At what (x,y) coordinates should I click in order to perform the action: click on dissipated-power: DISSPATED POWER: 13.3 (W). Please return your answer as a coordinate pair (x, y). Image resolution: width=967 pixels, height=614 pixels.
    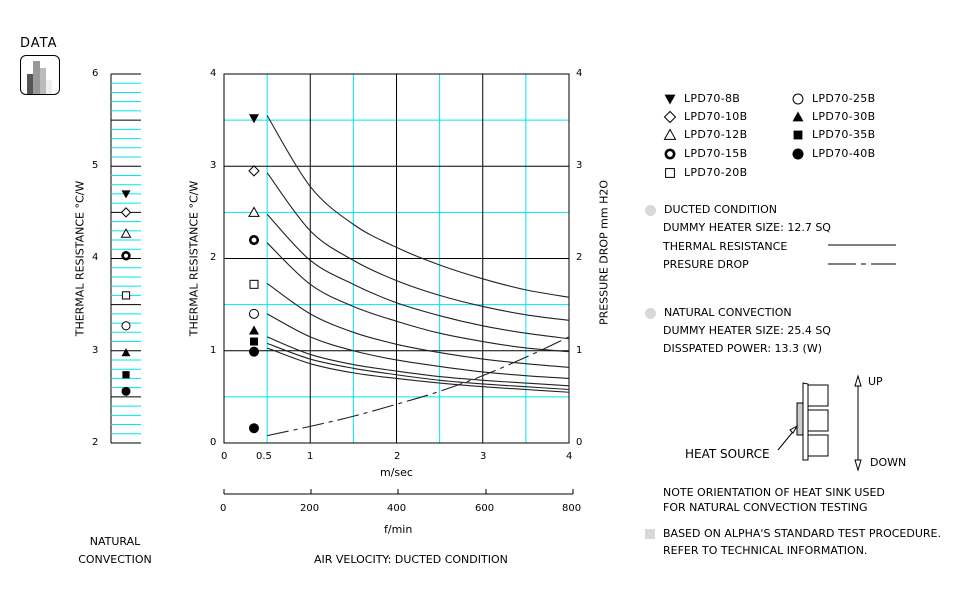
    Looking at the image, I should click on (742, 348).